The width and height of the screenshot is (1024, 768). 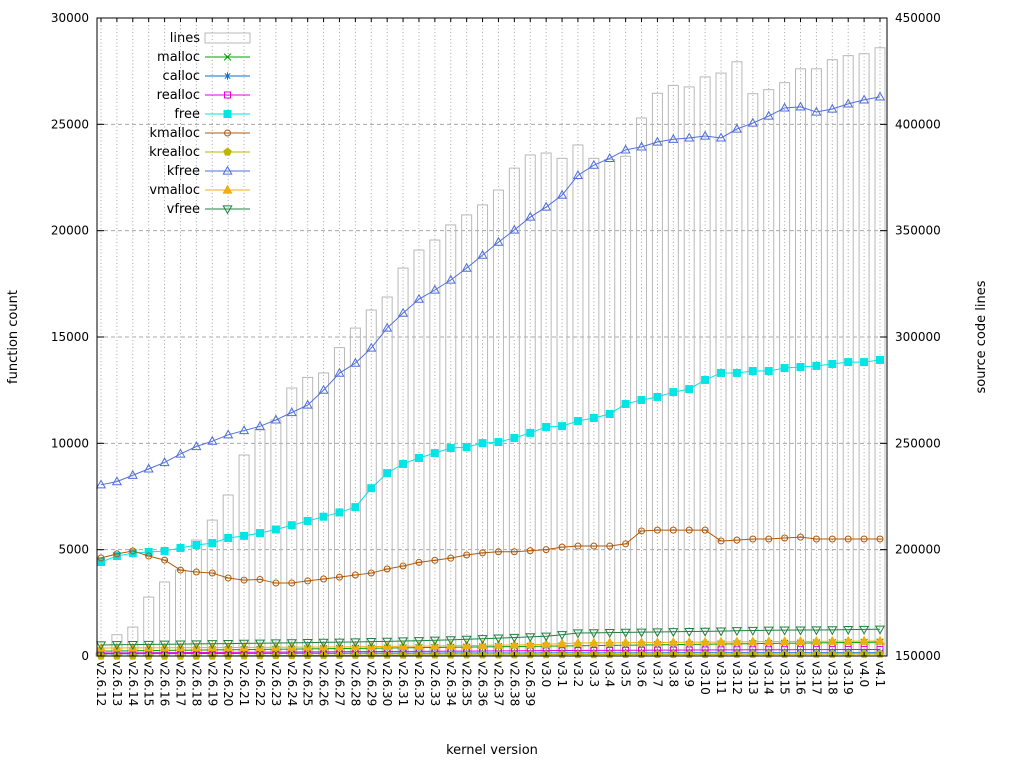 I want to click on svg-text: v2.6.21, so click(x=244, y=683).